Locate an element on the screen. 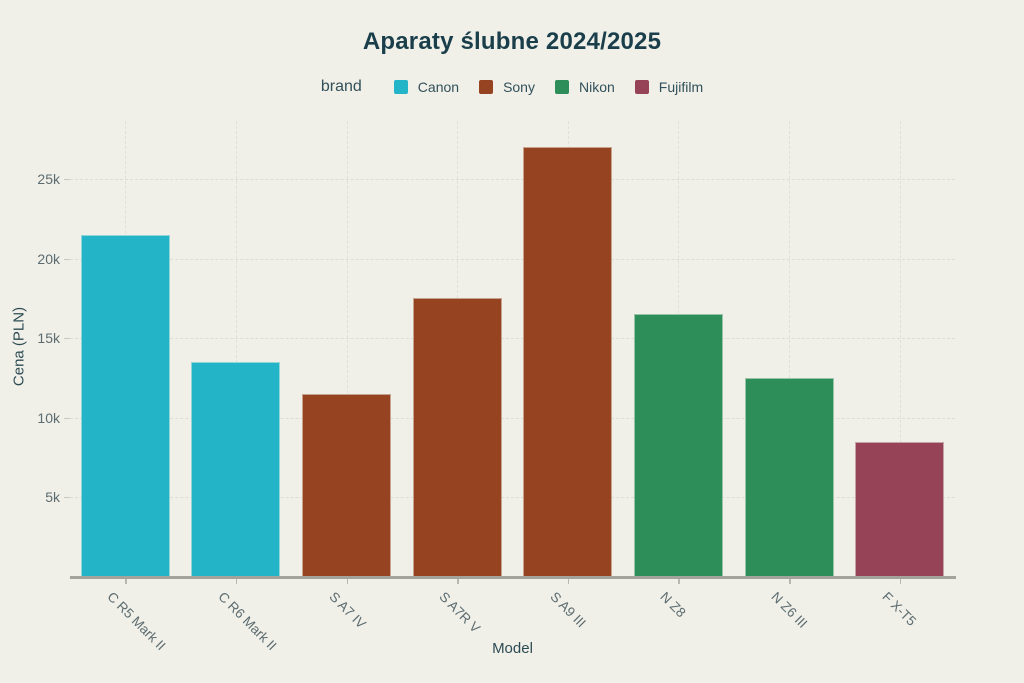  legend-item-sony: Sony is located at coordinates (507, 87).